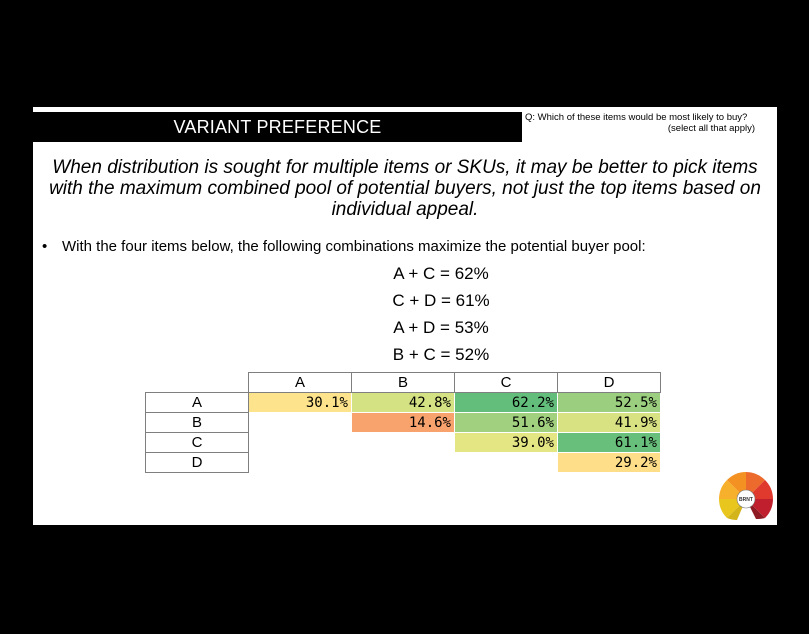  What do you see at coordinates (300, 402) in the screenshot?
I see `matrix-cell: 30.1%` at bounding box center [300, 402].